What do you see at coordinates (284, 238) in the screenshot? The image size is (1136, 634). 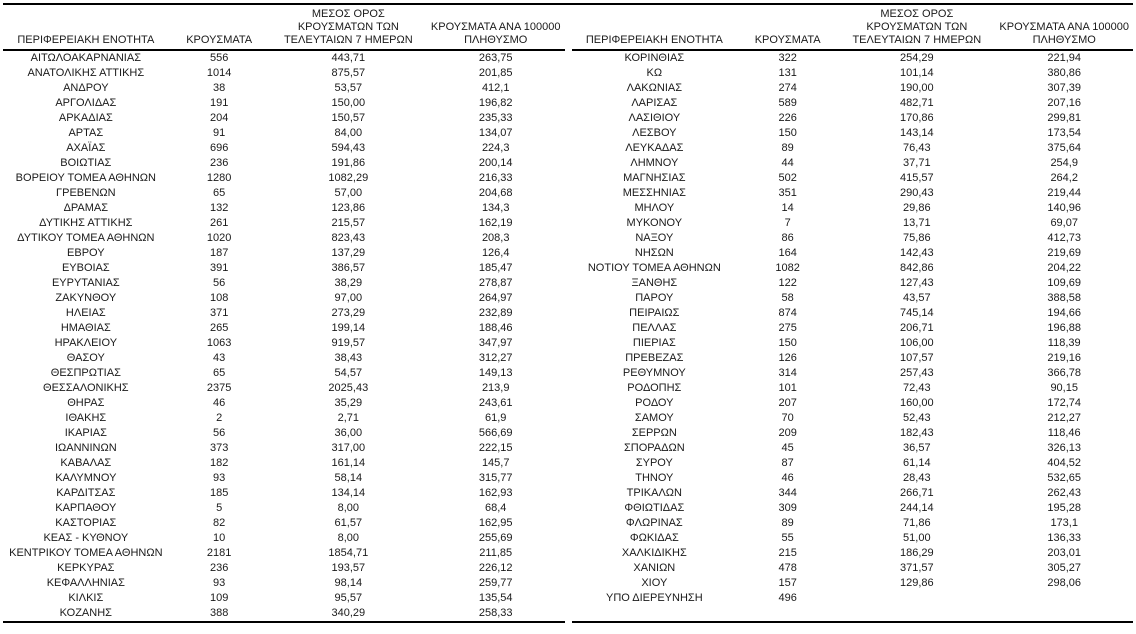 I see `table-row: ΔΥΤΙΚΟΥ ΤΟΜΕΑ ΑΘΗΝΩΝ 1020 823,43 208,3` at bounding box center [284, 238].